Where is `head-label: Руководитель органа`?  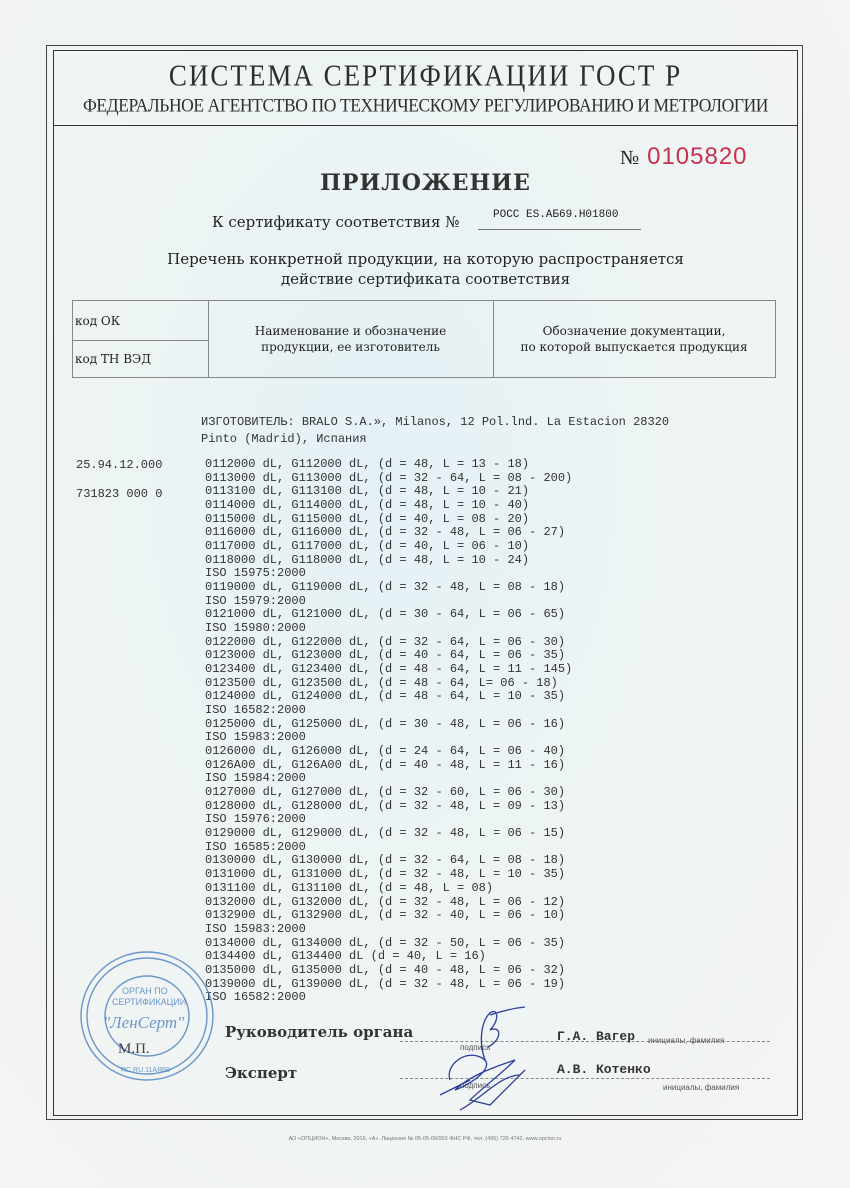
head-label: Руководитель органа is located at coordinates (319, 1032).